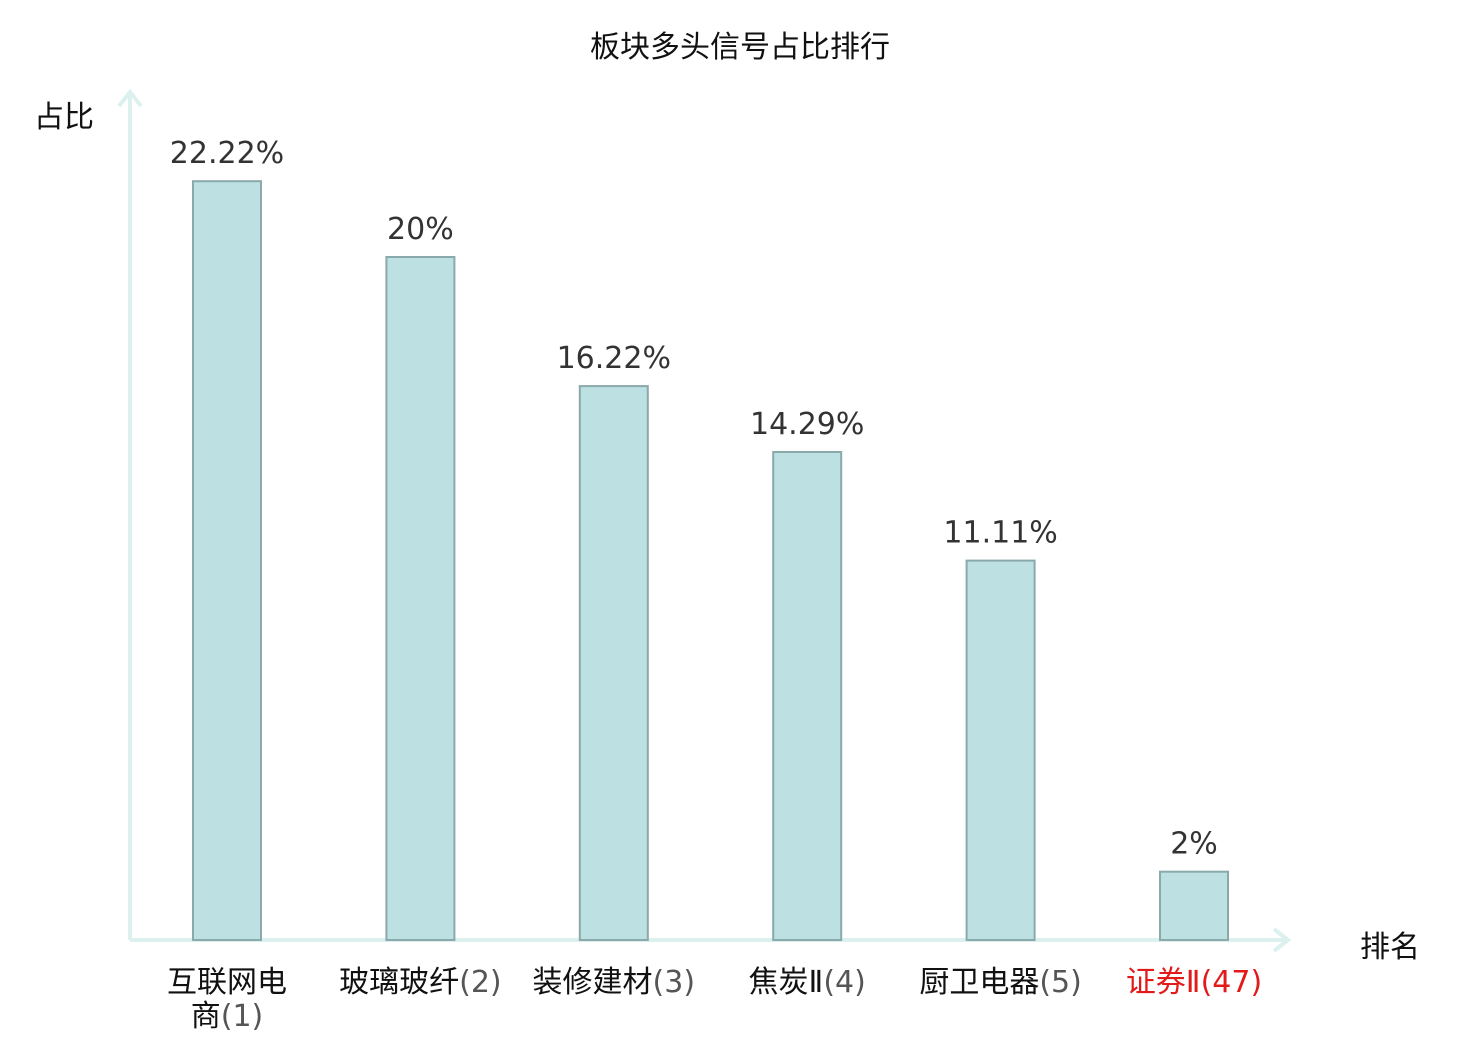 Image resolution: width=1480 pixels, height=1040 pixels. I want to click on data-label-1: 22.22%, so click(227, 153).